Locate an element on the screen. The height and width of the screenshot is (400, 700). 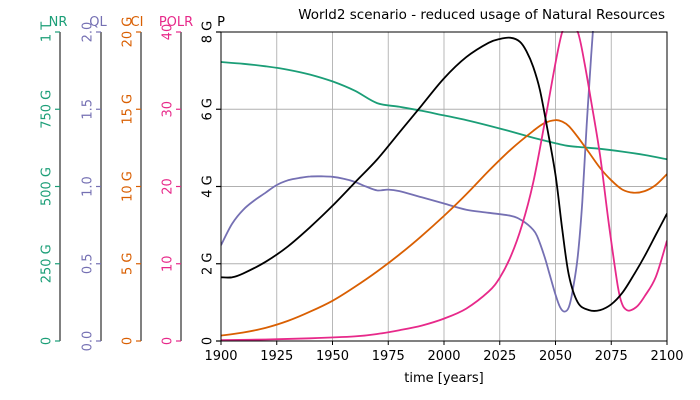
x-axis-label: time [years] is located at coordinates (443, 378).